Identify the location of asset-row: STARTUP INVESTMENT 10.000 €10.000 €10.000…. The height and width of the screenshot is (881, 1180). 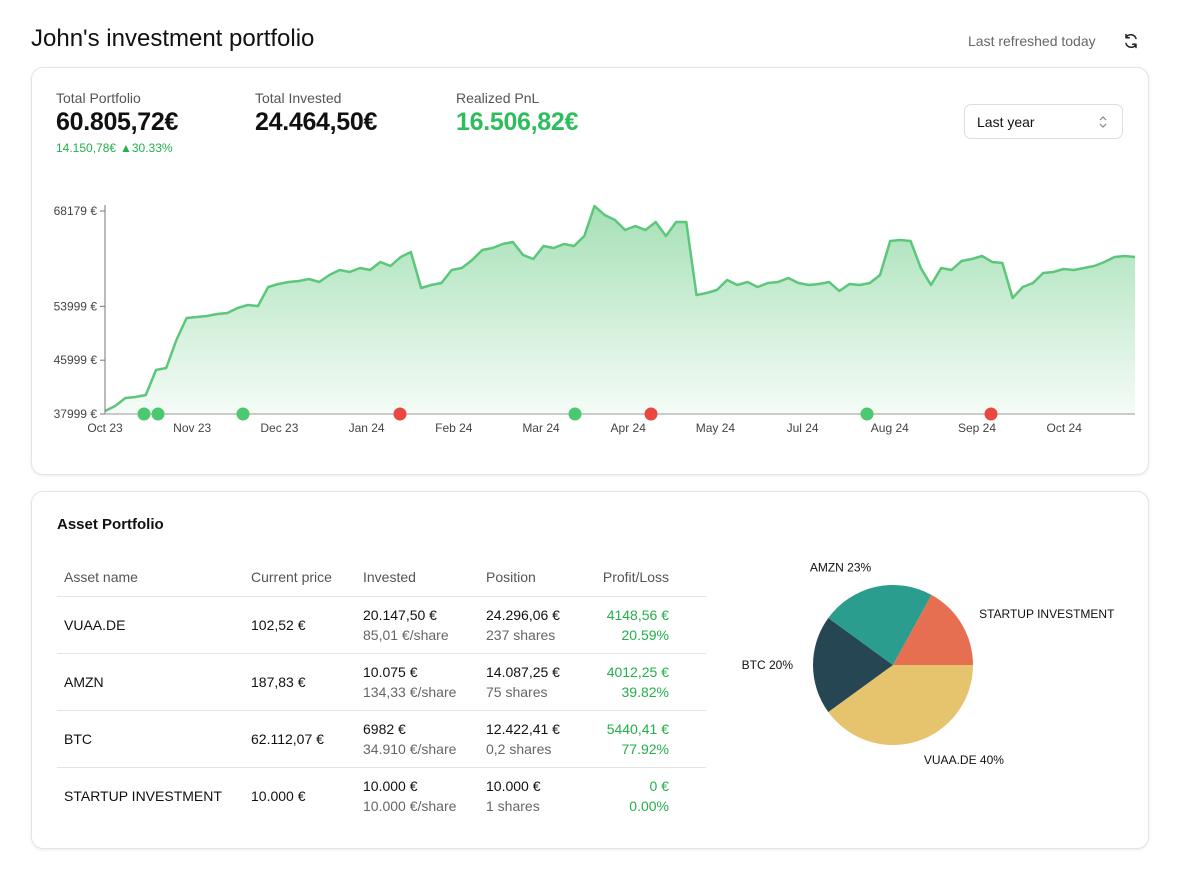
(381, 796).